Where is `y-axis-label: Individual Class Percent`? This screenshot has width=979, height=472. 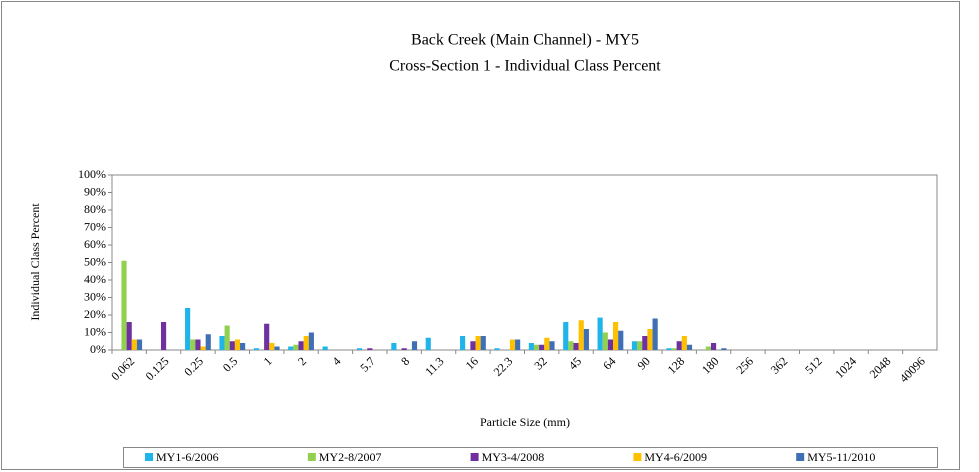
y-axis-label: Individual Class Percent is located at coordinates (35, 262).